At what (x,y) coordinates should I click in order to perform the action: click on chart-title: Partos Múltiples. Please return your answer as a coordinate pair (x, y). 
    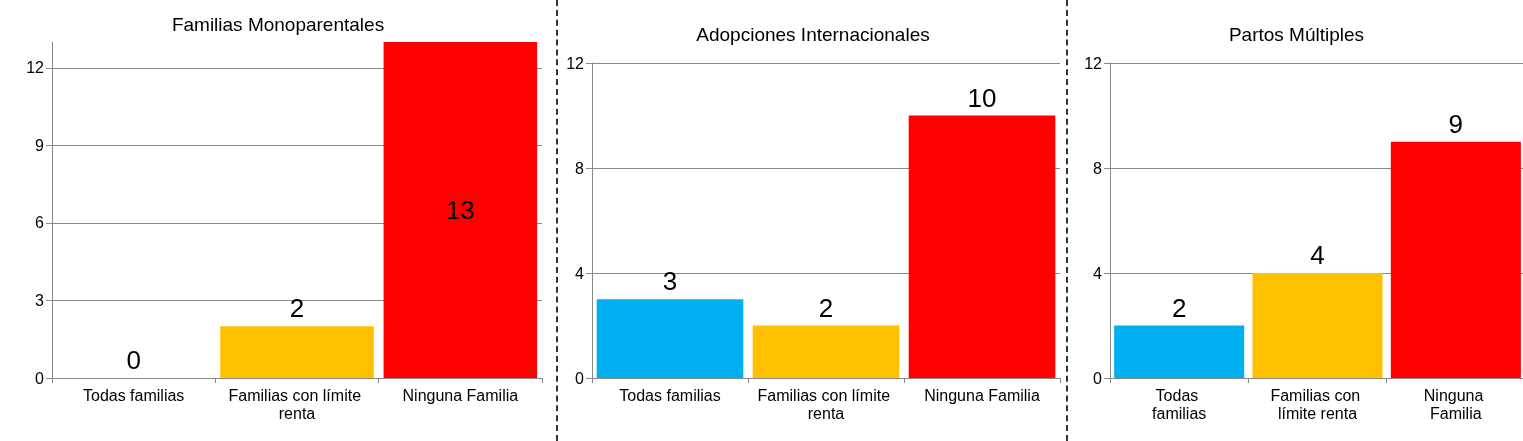
    Looking at the image, I should click on (1296, 34).